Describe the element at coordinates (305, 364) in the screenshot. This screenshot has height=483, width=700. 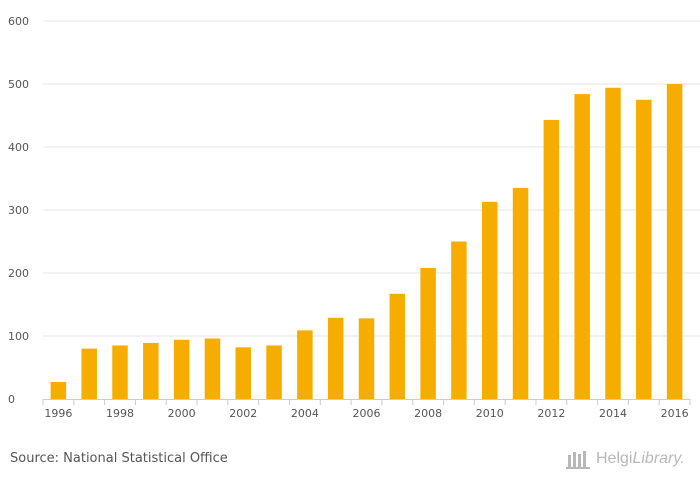
I see `bar-2004` at that location.